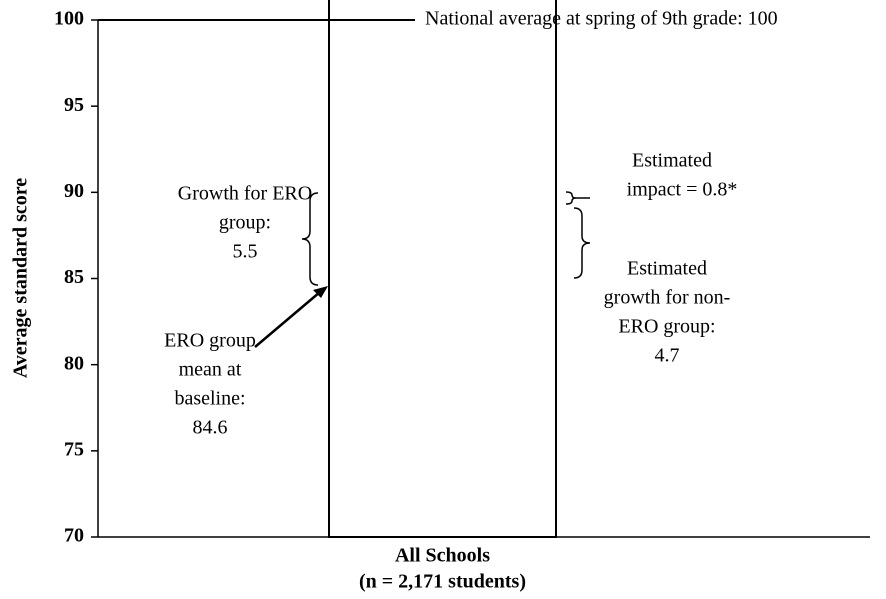 The image size is (886, 599). I want to click on annotation: 4.7, so click(667, 356).